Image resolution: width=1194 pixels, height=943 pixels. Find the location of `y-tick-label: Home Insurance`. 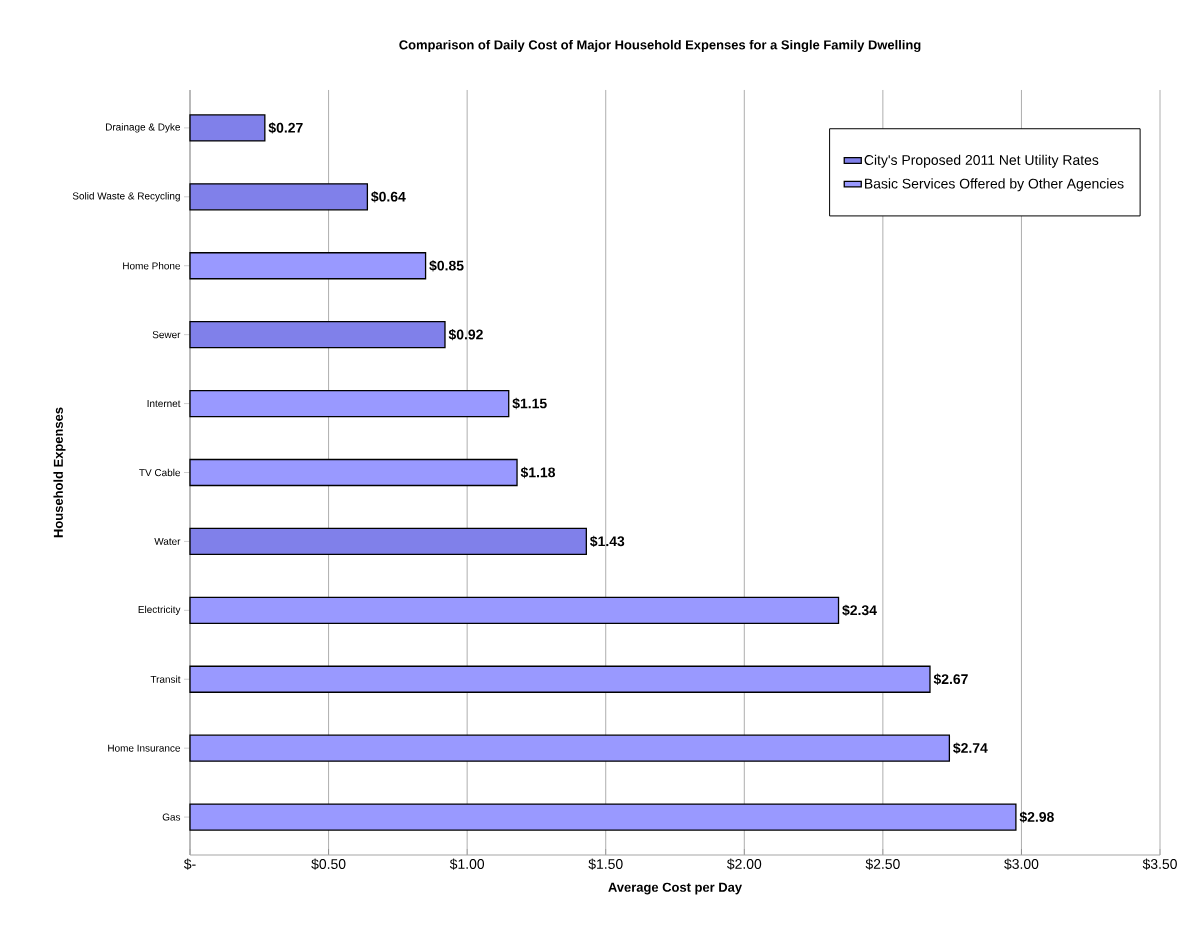

y-tick-label: Home Insurance is located at coordinates (144, 748).